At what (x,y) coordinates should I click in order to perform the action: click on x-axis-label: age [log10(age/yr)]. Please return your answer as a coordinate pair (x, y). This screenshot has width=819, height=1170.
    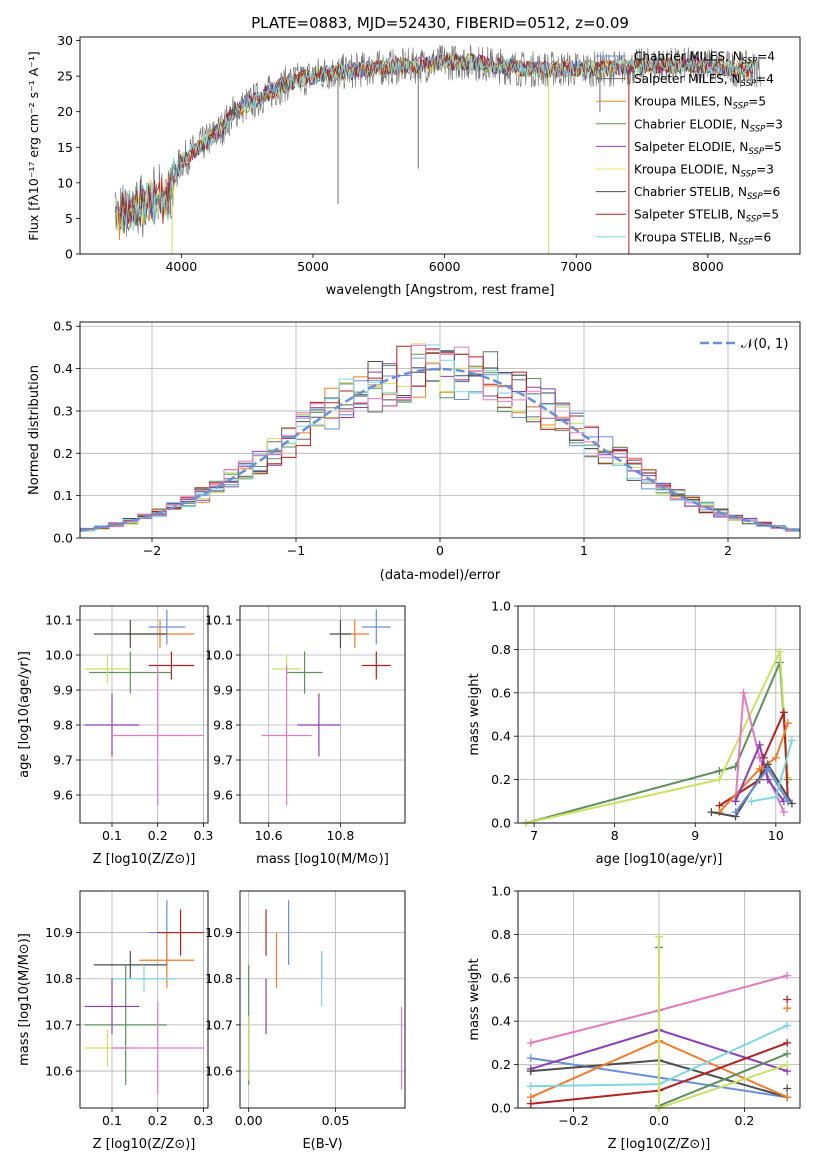
    Looking at the image, I should click on (659, 859).